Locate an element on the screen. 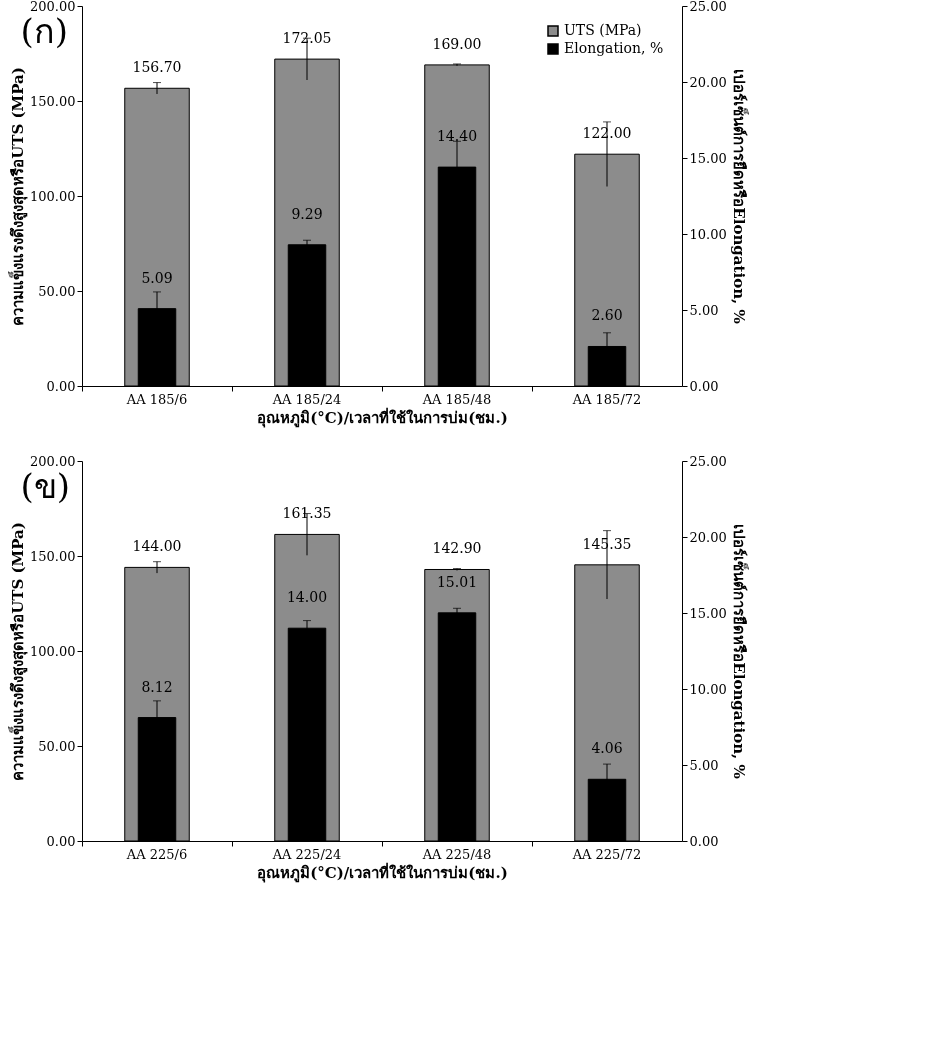  data-label: 169.00 is located at coordinates (457, 43).